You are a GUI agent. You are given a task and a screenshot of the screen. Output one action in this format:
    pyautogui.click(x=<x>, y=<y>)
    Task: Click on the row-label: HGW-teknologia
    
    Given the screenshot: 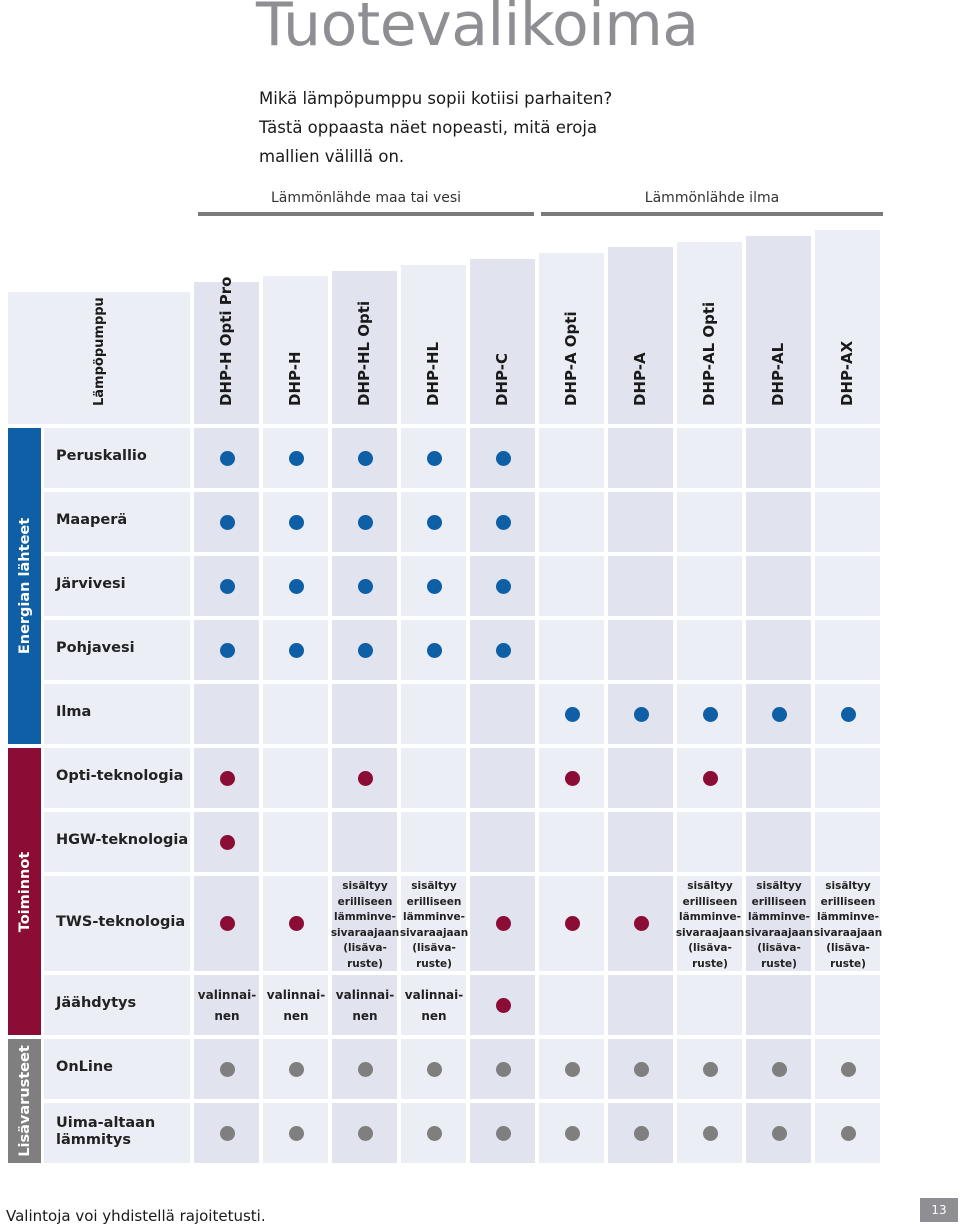 What is the action you would take?
    pyautogui.click(x=122, y=840)
    